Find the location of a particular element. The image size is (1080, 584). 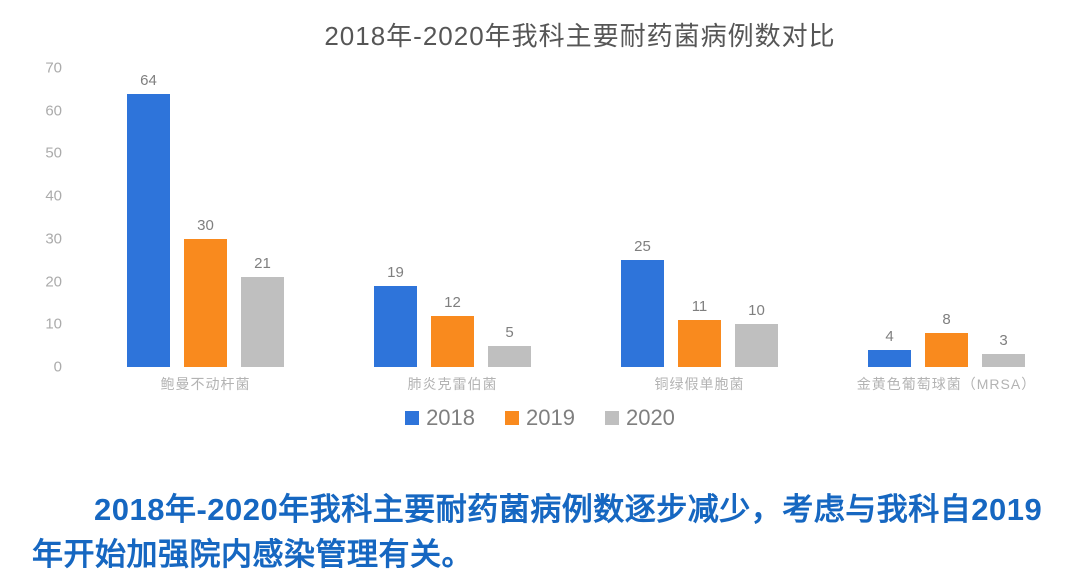

bar-2018: 4 is located at coordinates (889, 347).